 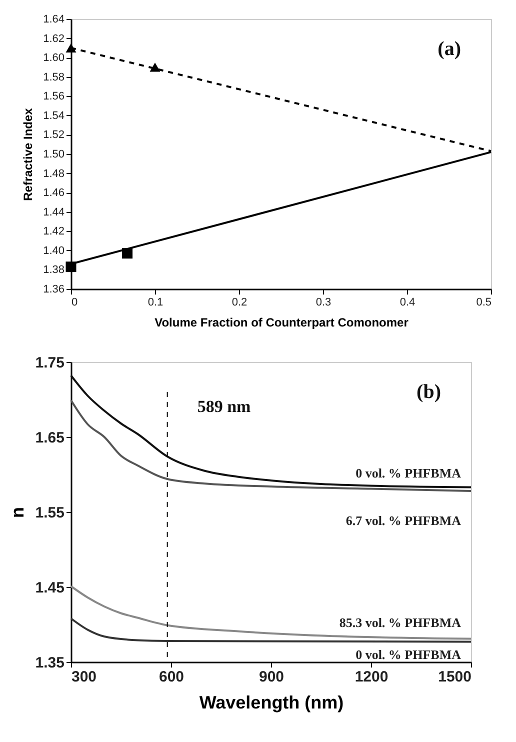 I want to click on x-tick-label: 1500, so click(x=455, y=677).